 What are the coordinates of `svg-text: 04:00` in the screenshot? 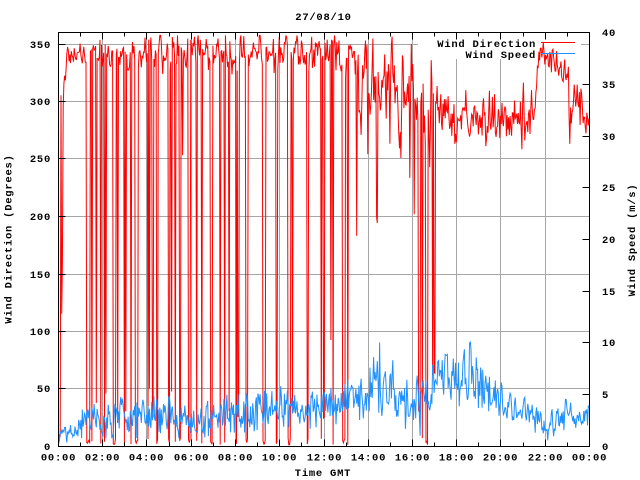 It's located at (146, 459).